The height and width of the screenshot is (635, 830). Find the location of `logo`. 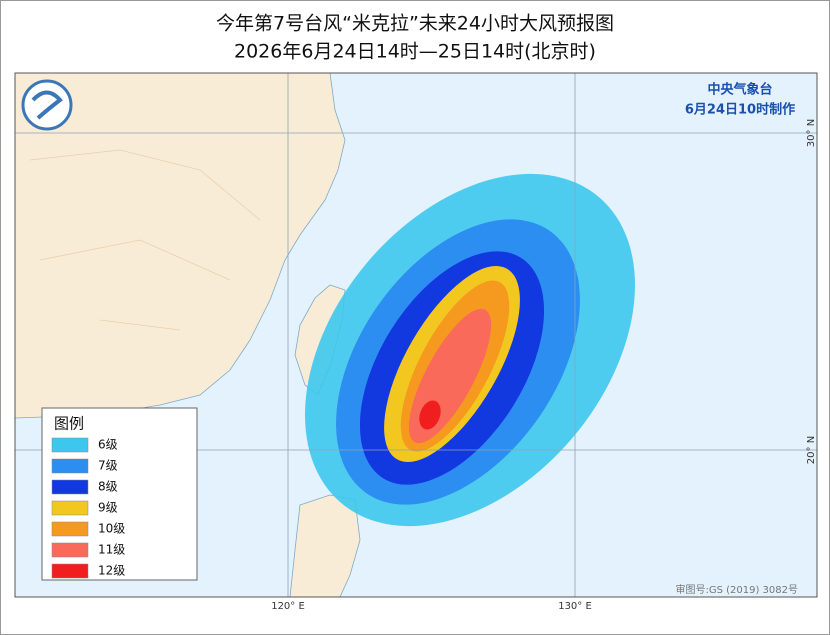

logo is located at coordinates (47, 105).